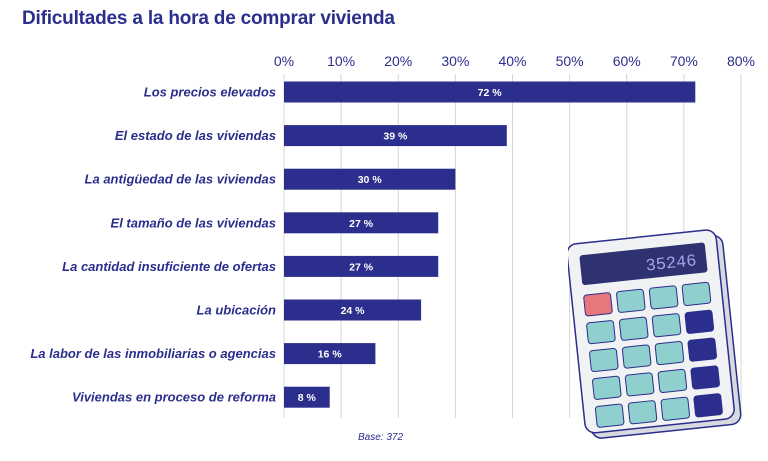  What do you see at coordinates (174, 397) in the screenshot?
I see `category-label: Viviendas en proceso de reforma` at bounding box center [174, 397].